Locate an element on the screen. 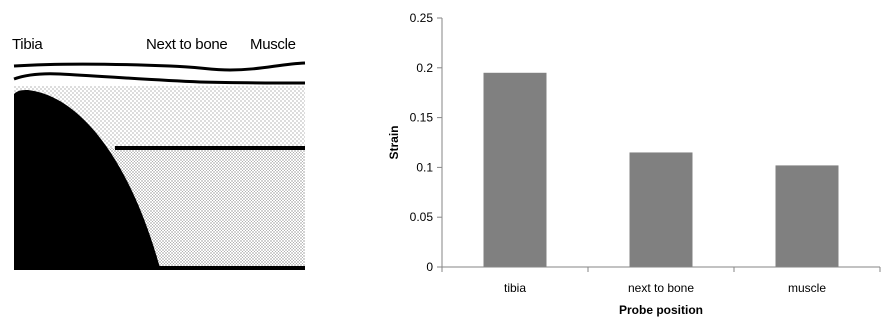 The height and width of the screenshot is (320, 893). y-tick-label: 0 is located at coordinates (429, 267).